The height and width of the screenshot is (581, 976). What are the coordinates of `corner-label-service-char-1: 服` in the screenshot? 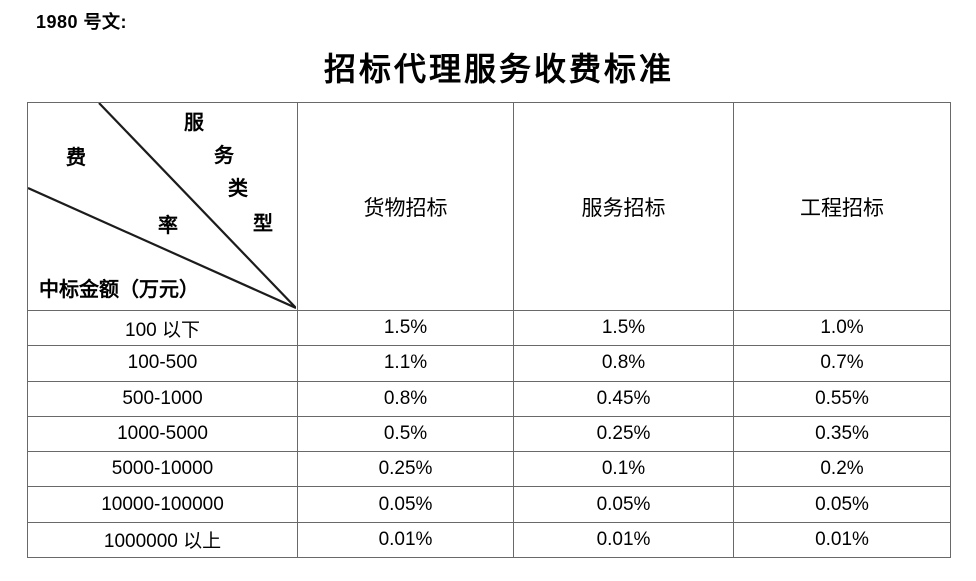 It's located at (194, 123).